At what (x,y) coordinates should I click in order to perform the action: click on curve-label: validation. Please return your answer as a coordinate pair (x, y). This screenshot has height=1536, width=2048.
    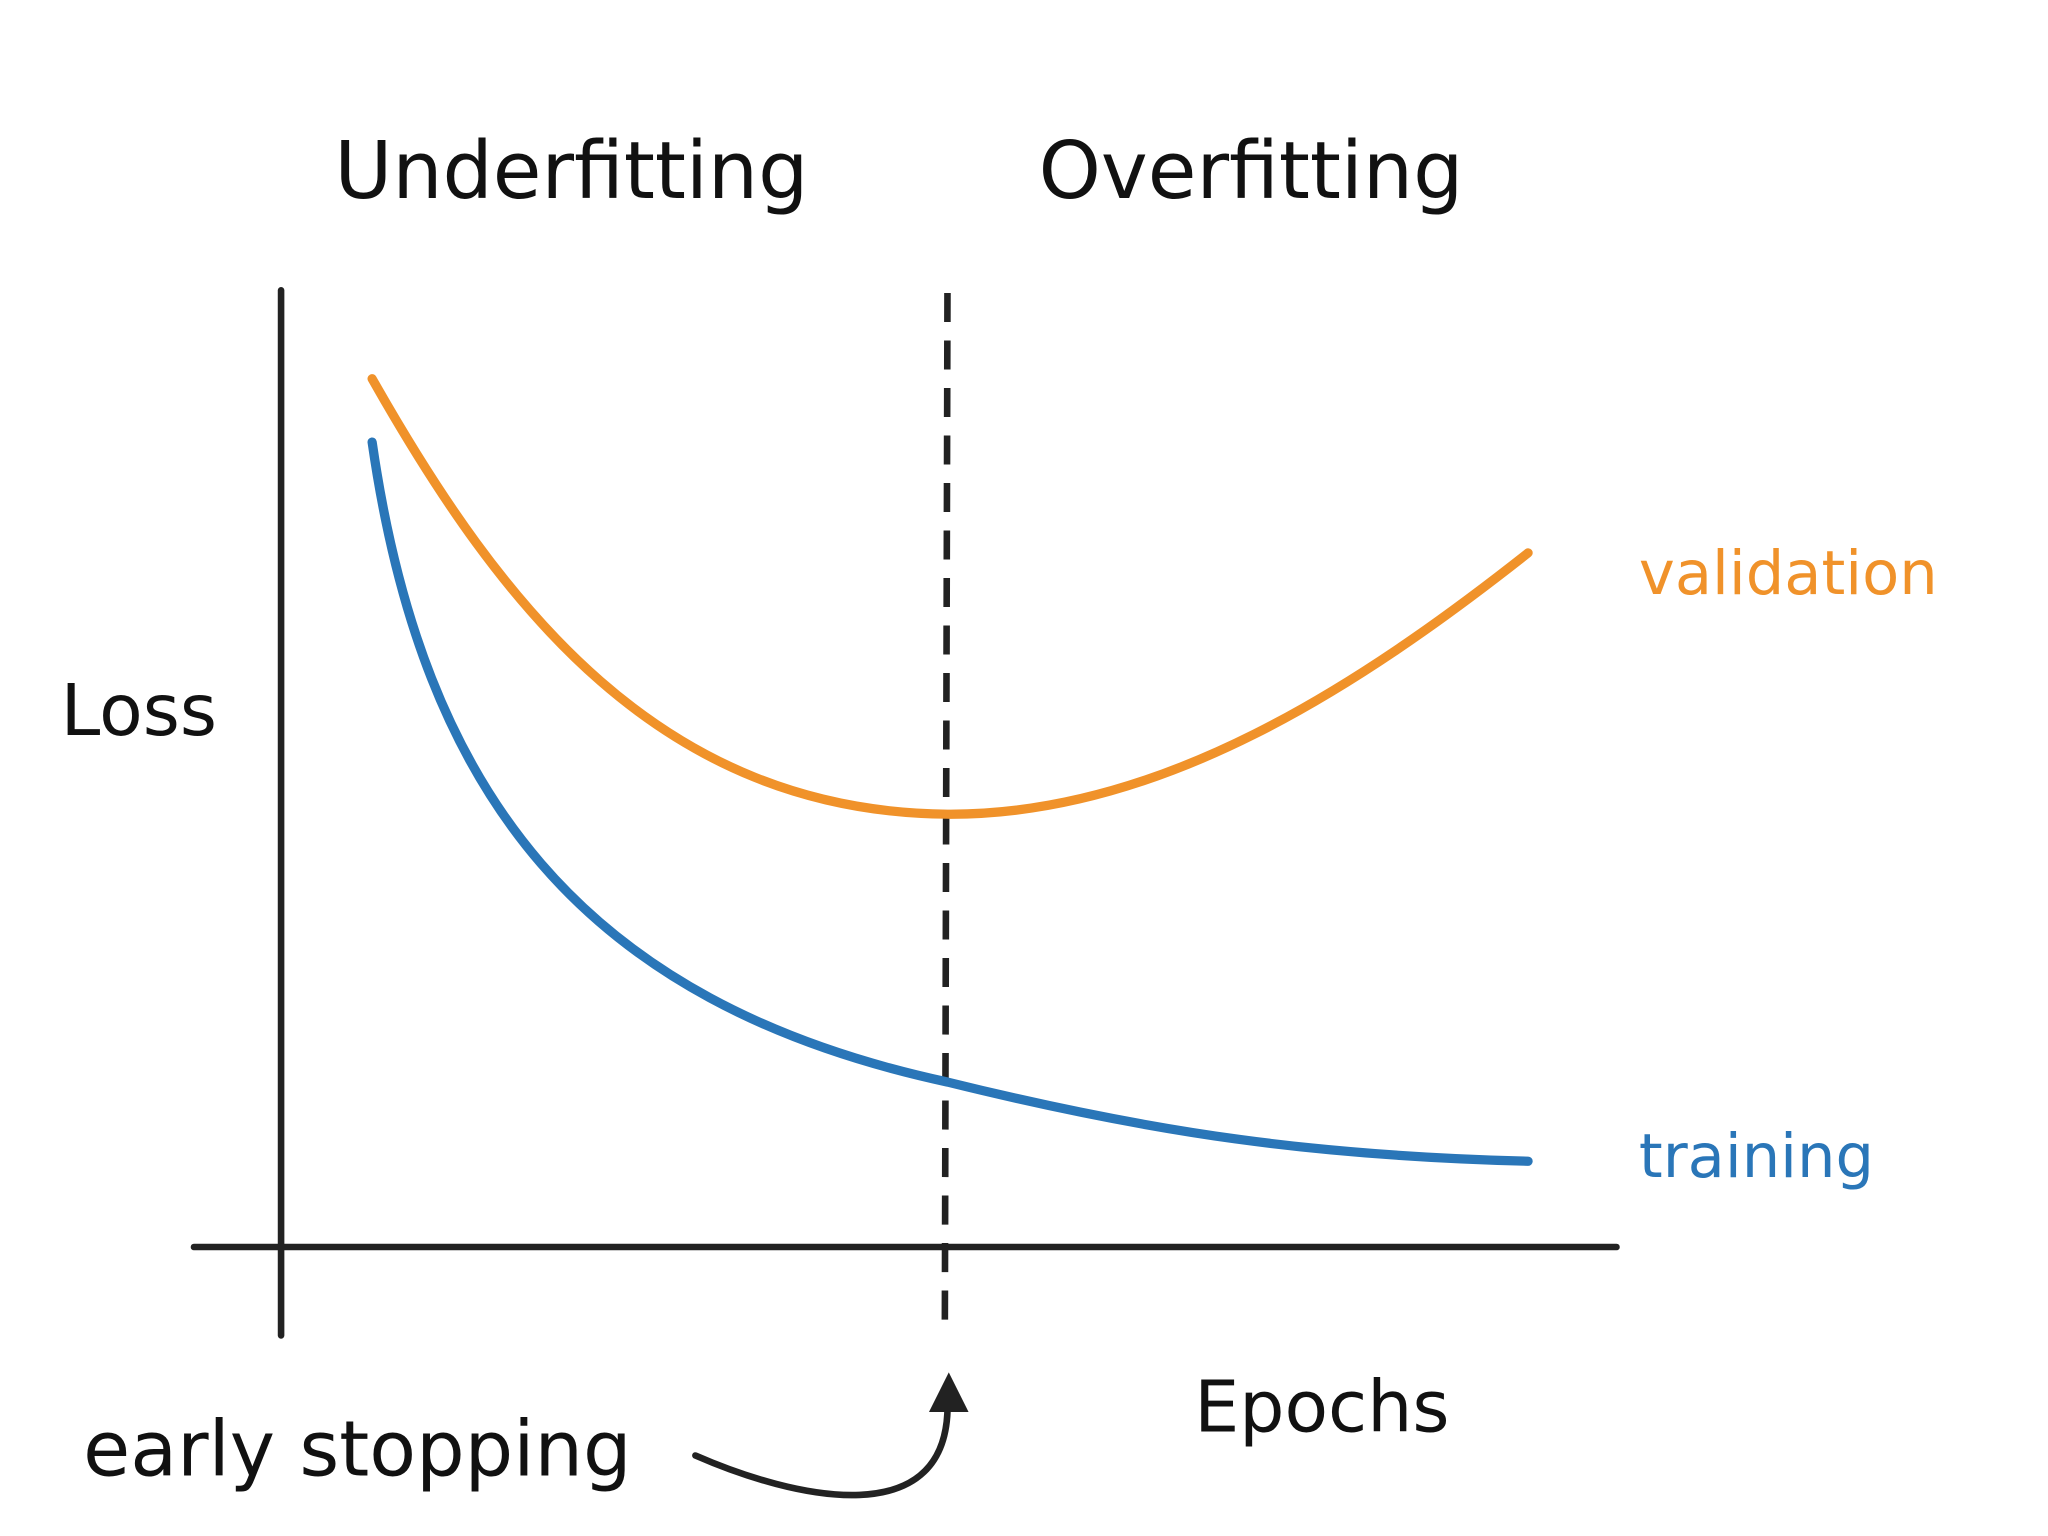
    Looking at the image, I should click on (1788, 574).